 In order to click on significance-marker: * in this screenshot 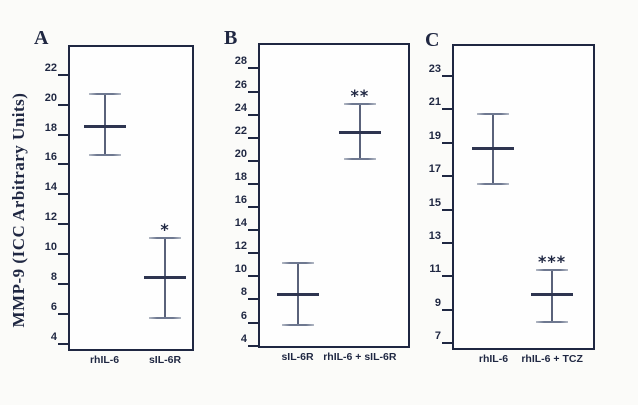, I will do `click(165, 229)`.